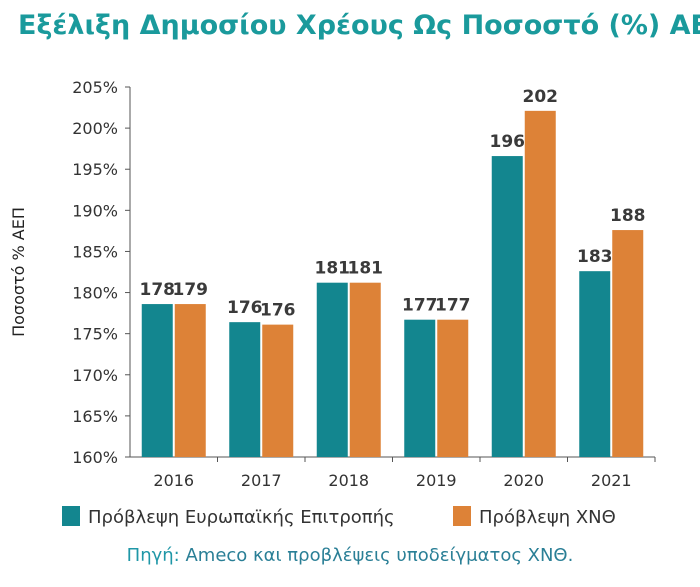 This screenshot has height=587, width=700. Describe the element at coordinates (436, 480) in the screenshot. I see `x-tick-label: 2019` at that location.